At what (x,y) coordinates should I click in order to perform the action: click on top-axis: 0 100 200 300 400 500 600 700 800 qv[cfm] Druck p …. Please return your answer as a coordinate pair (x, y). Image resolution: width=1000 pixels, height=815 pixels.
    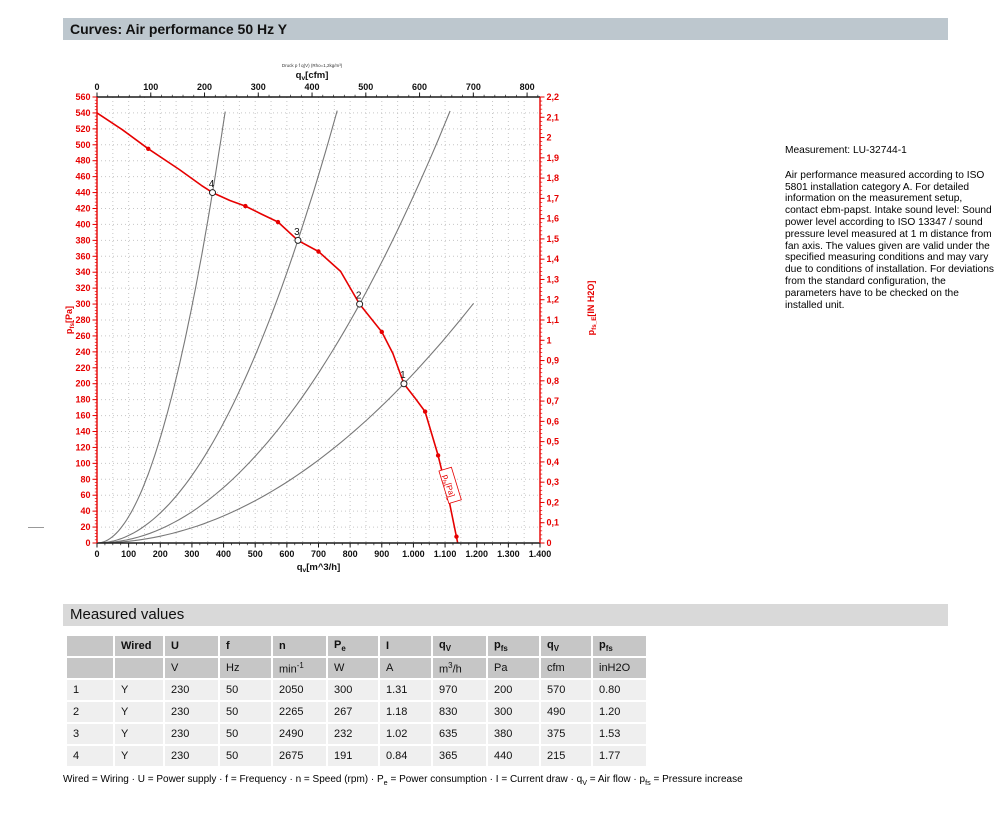
    Looking at the image, I should click on (316, 80).